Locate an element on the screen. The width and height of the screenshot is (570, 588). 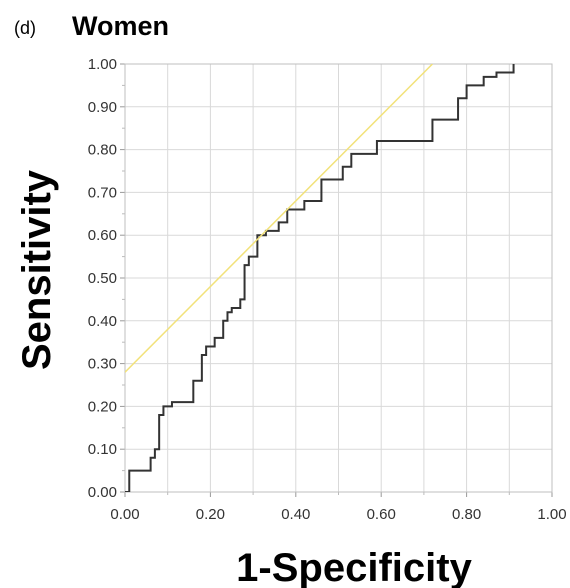
y-tick-label: 0.30 is located at coordinates (102, 364).